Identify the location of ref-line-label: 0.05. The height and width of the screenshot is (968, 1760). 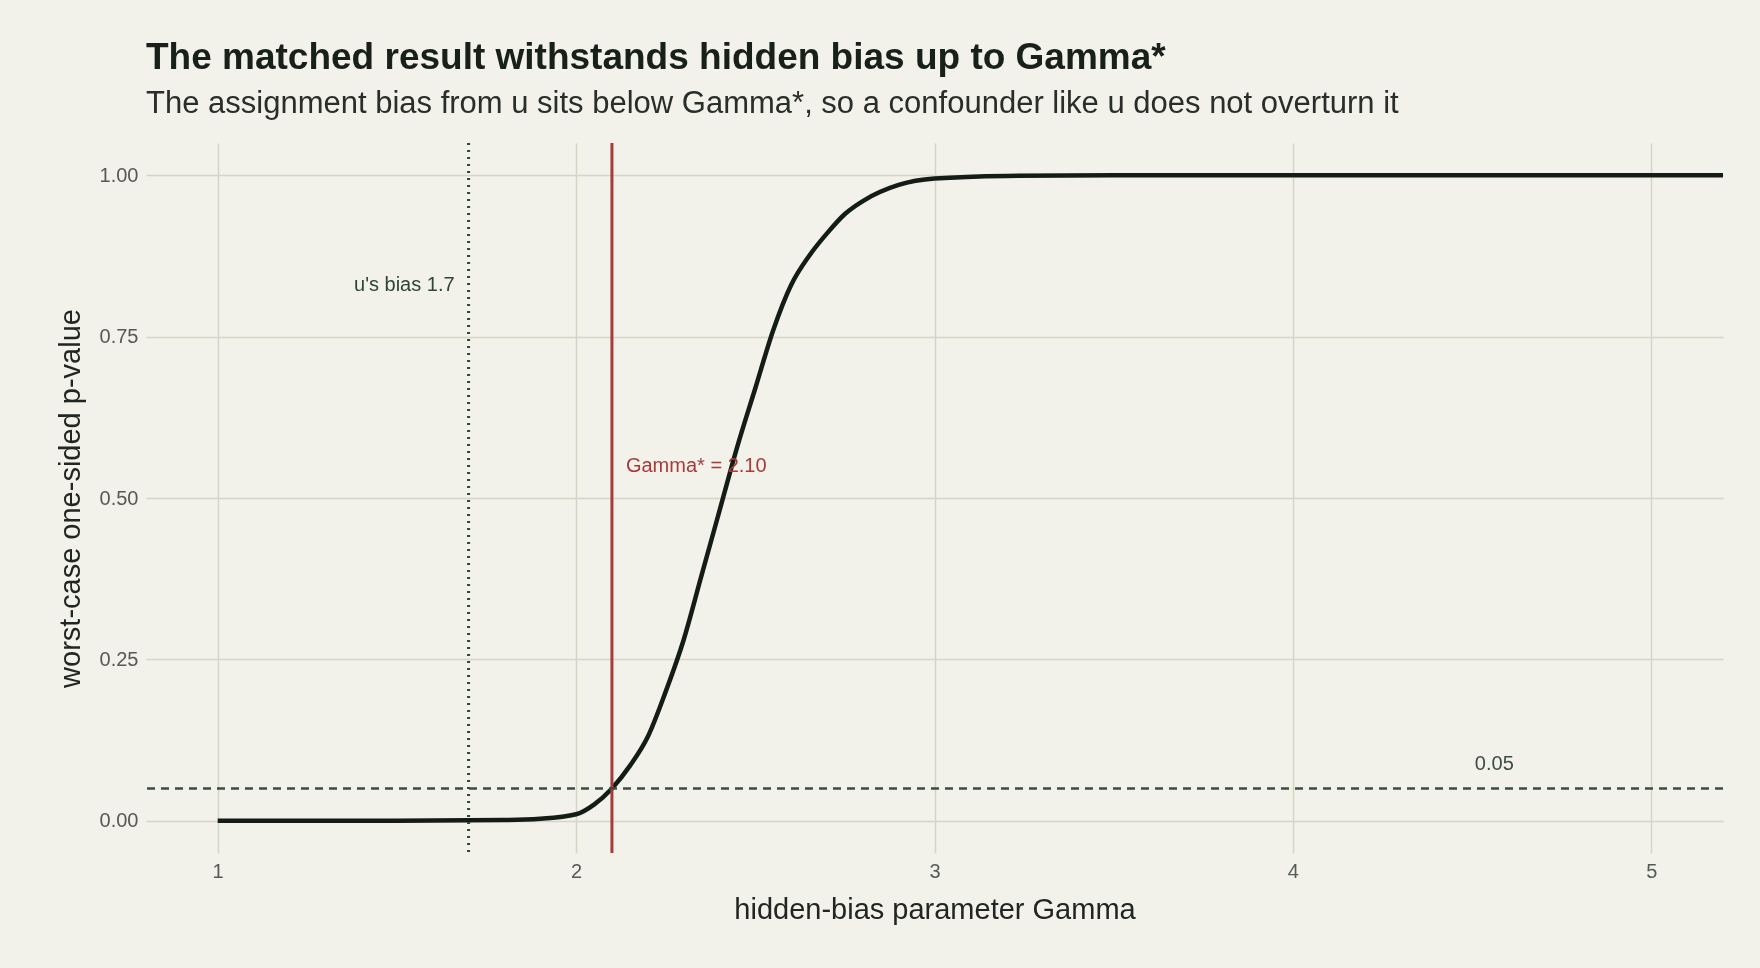
(1494, 763).